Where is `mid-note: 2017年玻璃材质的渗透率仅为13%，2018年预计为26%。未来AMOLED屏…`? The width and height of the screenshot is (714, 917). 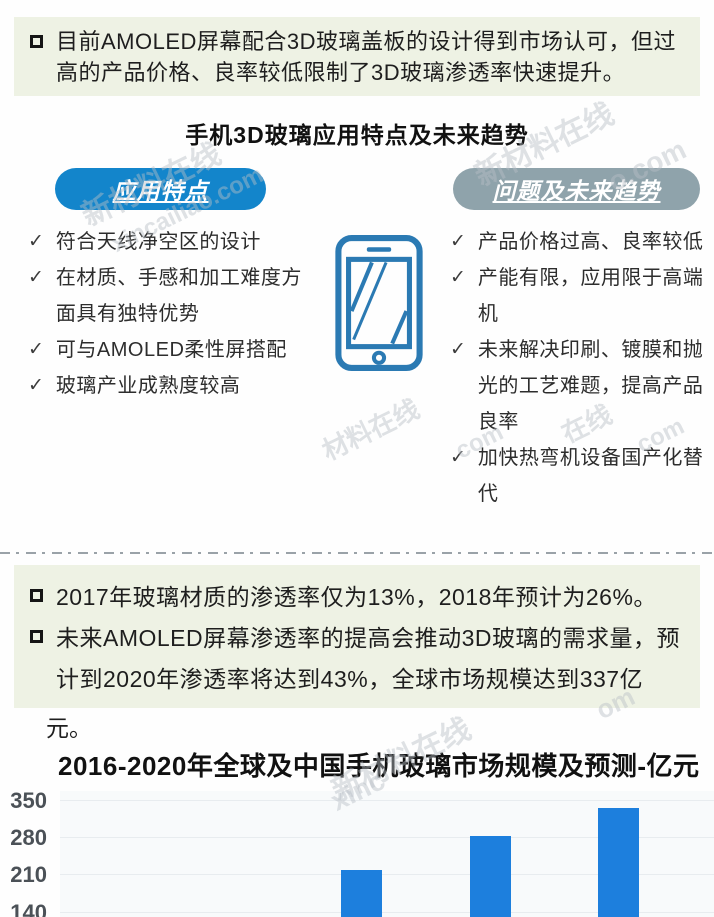
mid-note: 2017年玻璃材质的渗透率仅为13%，2018年预计为26%。未来AMOLED屏… is located at coordinates (357, 636).